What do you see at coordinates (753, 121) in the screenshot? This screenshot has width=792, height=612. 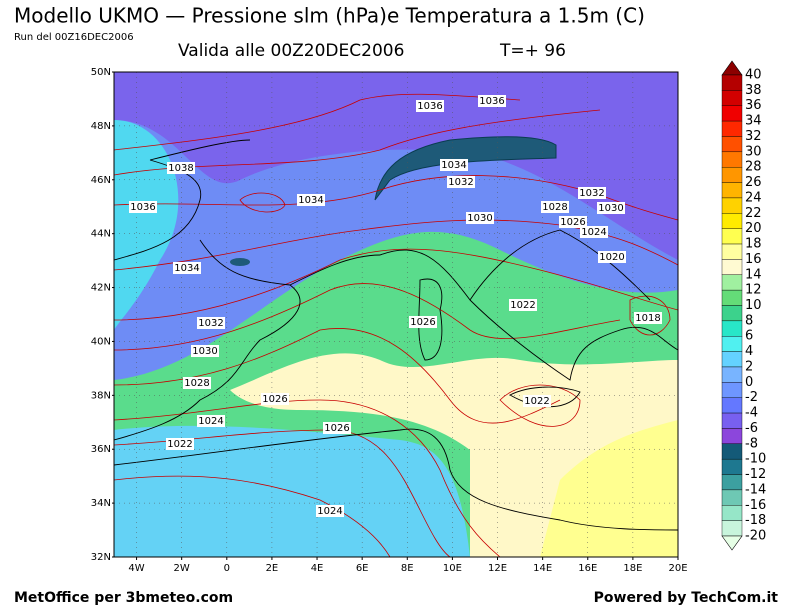 I see `colorbar-label: 34` at bounding box center [753, 121].